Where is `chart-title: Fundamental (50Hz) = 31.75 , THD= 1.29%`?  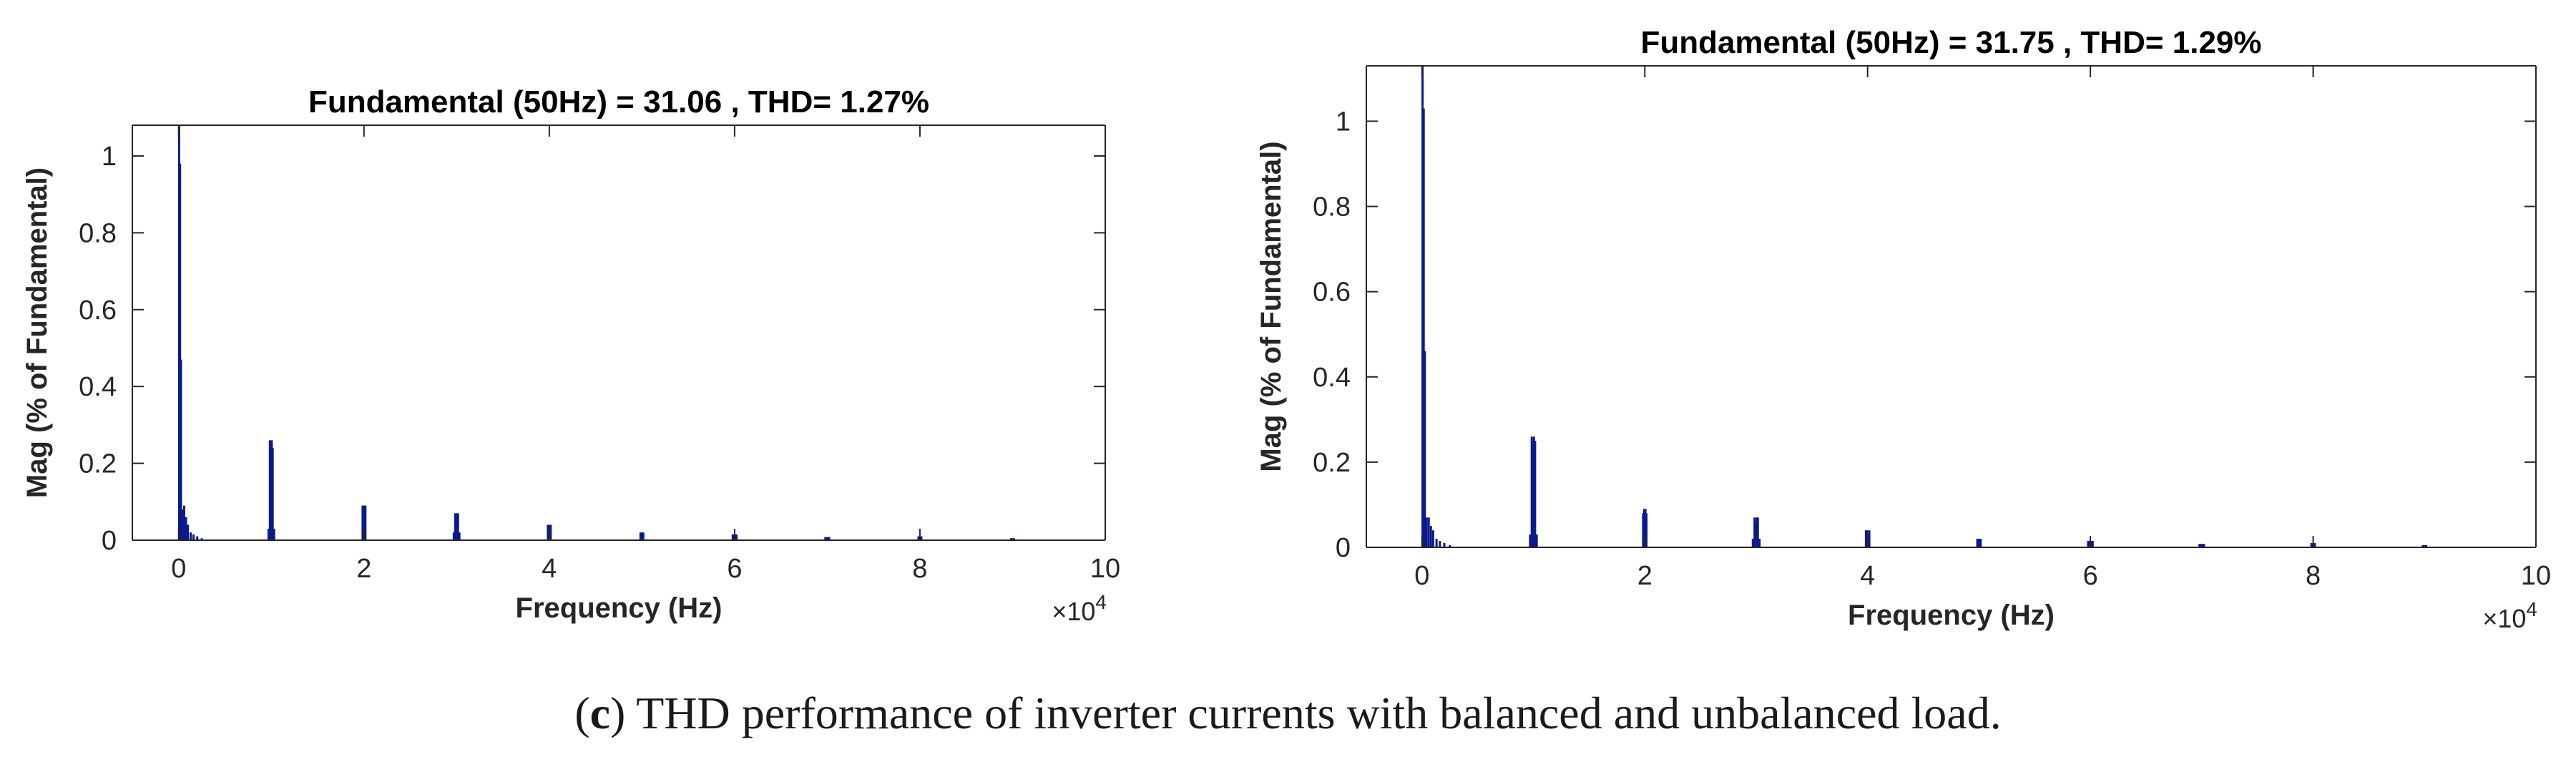
chart-title: Fundamental (50Hz) = 31.75 , THD= 1.29% is located at coordinates (1950, 42).